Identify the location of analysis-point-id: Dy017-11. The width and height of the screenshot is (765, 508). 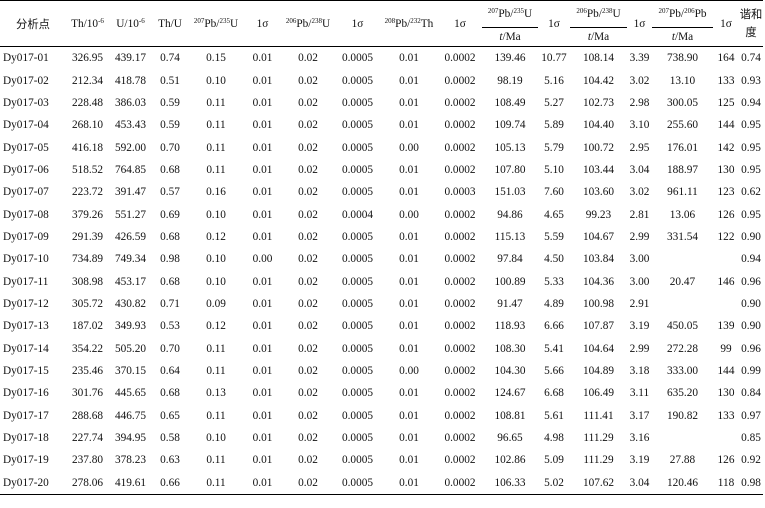
(26, 281).